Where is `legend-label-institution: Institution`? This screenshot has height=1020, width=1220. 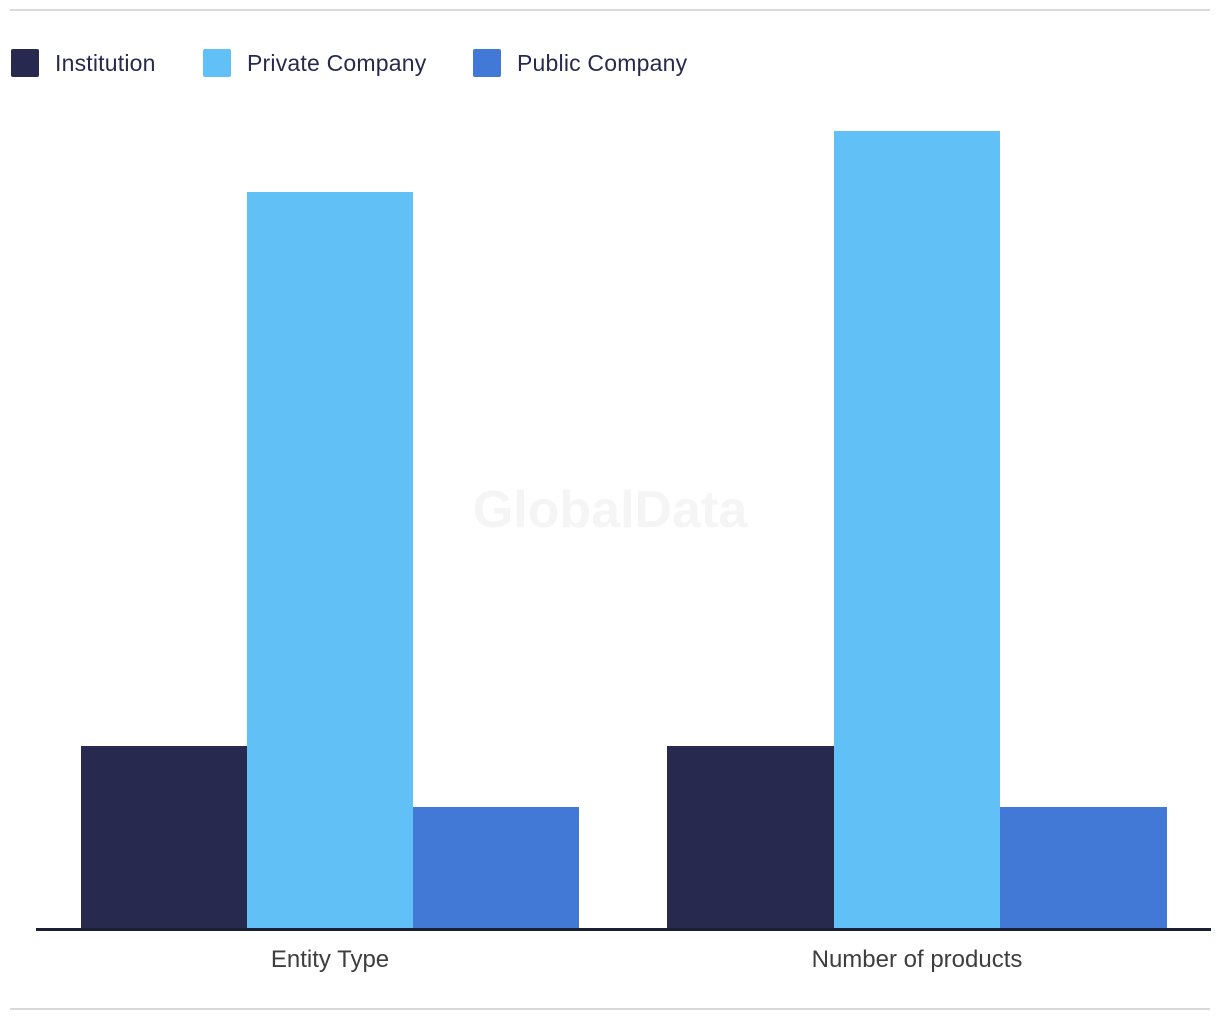 legend-label-institution: Institution is located at coordinates (105, 62).